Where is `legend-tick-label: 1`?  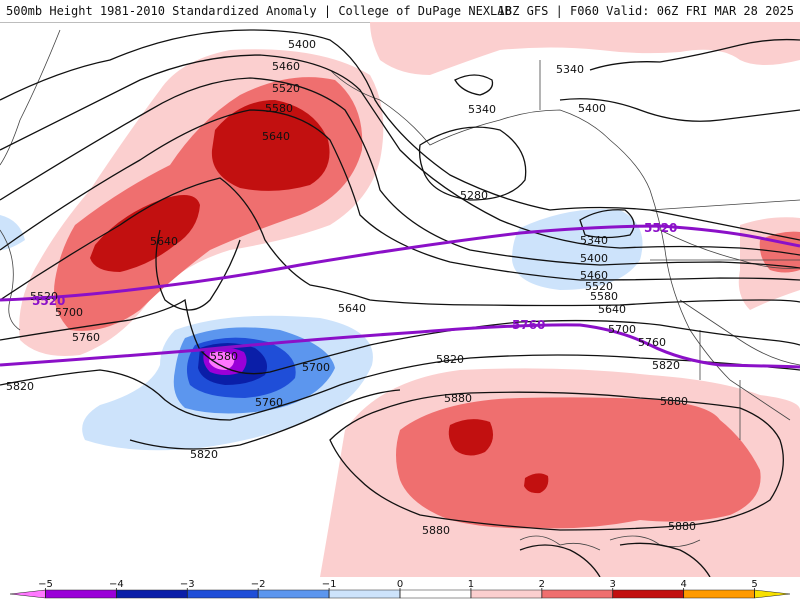 legend-tick-label: 1 is located at coordinates (471, 584).